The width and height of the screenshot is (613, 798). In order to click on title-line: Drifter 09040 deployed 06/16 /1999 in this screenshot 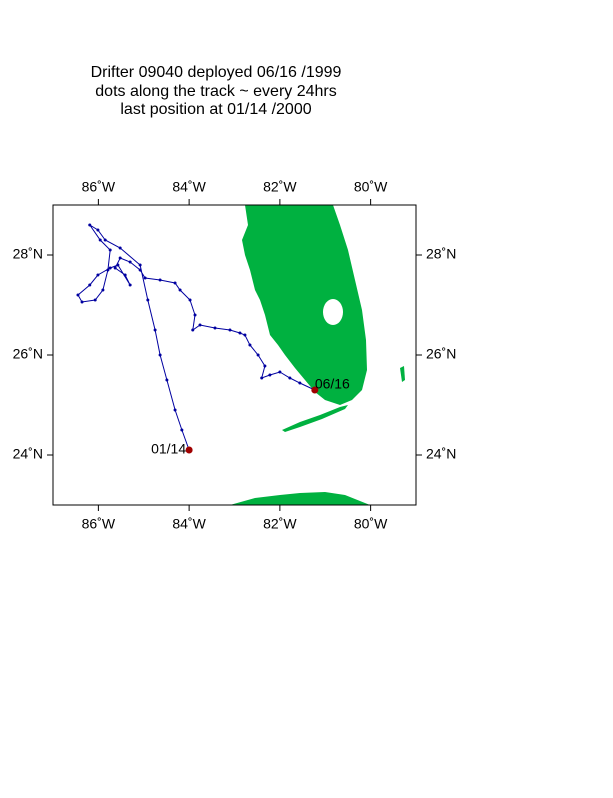, I will do `click(216, 72)`.